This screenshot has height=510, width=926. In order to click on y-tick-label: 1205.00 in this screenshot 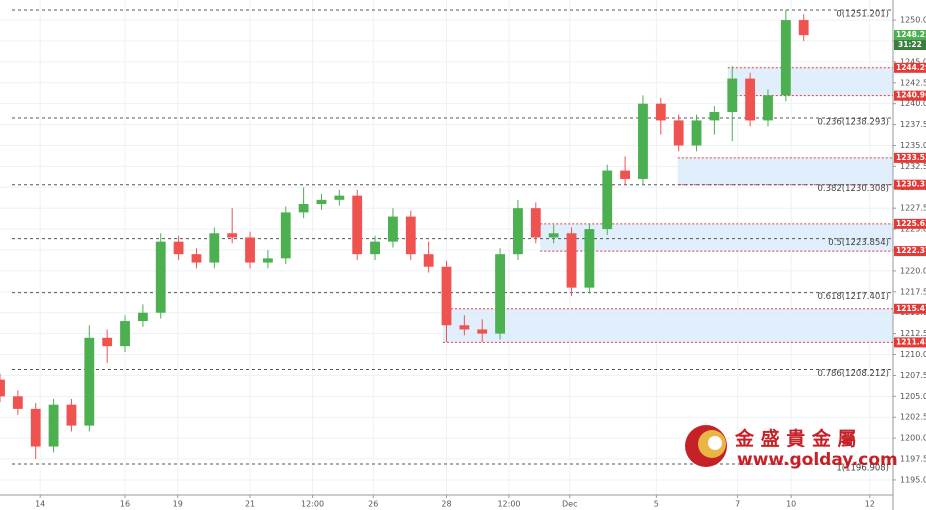, I will do `click(913, 396)`.